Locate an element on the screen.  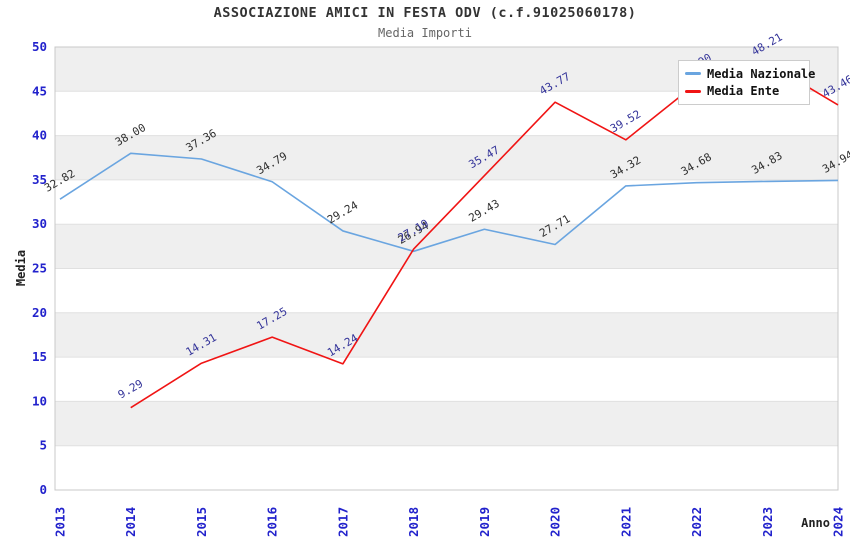
legend-item-media-ente: Media Ente is located at coordinates (744, 91).